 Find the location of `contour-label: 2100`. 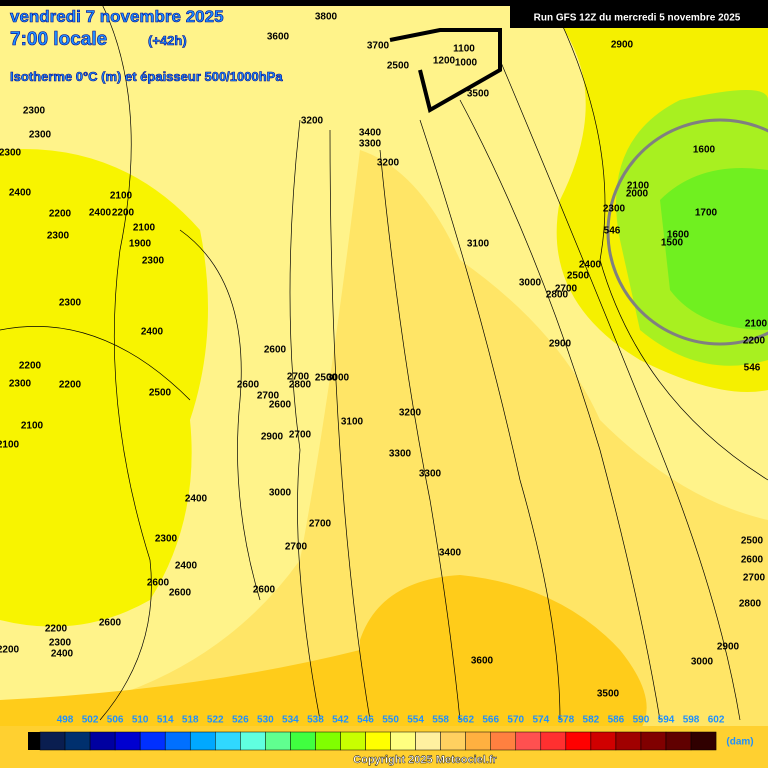

contour-label: 2100 is located at coordinates (756, 324).